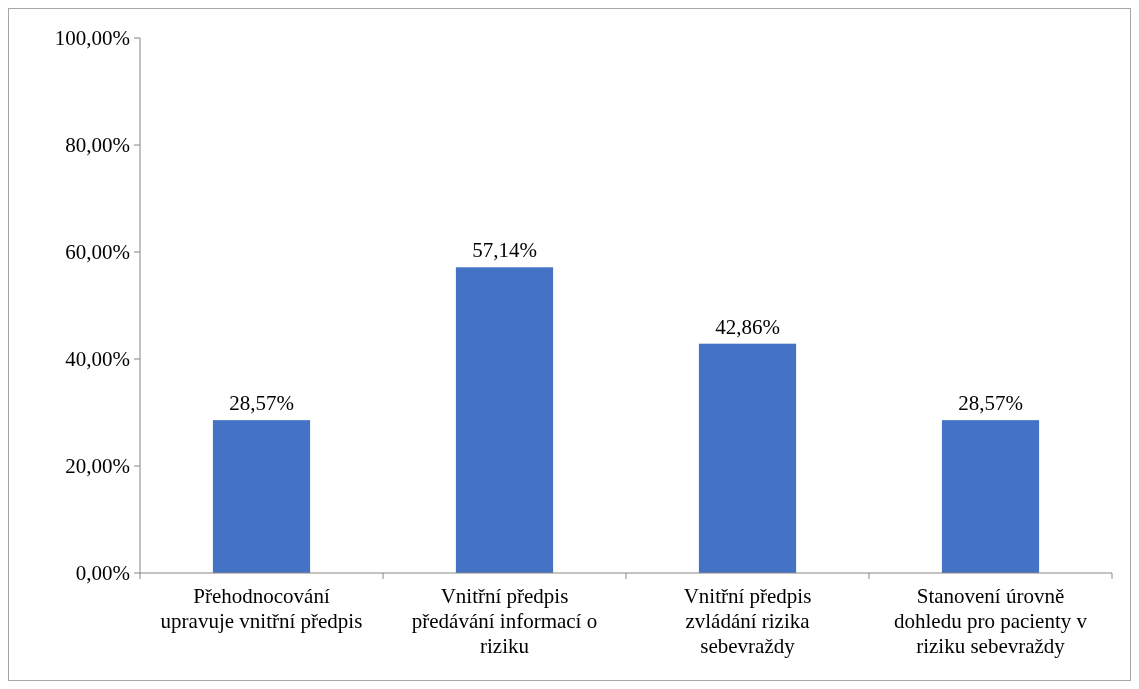 This screenshot has height=689, width=1139. What do you see at coordinates (747, 621) in the screenshot?
I see `x-tick-label: Vnitřní předpis zvládání rizika sebevraždy` at bounding box center [747, 621].